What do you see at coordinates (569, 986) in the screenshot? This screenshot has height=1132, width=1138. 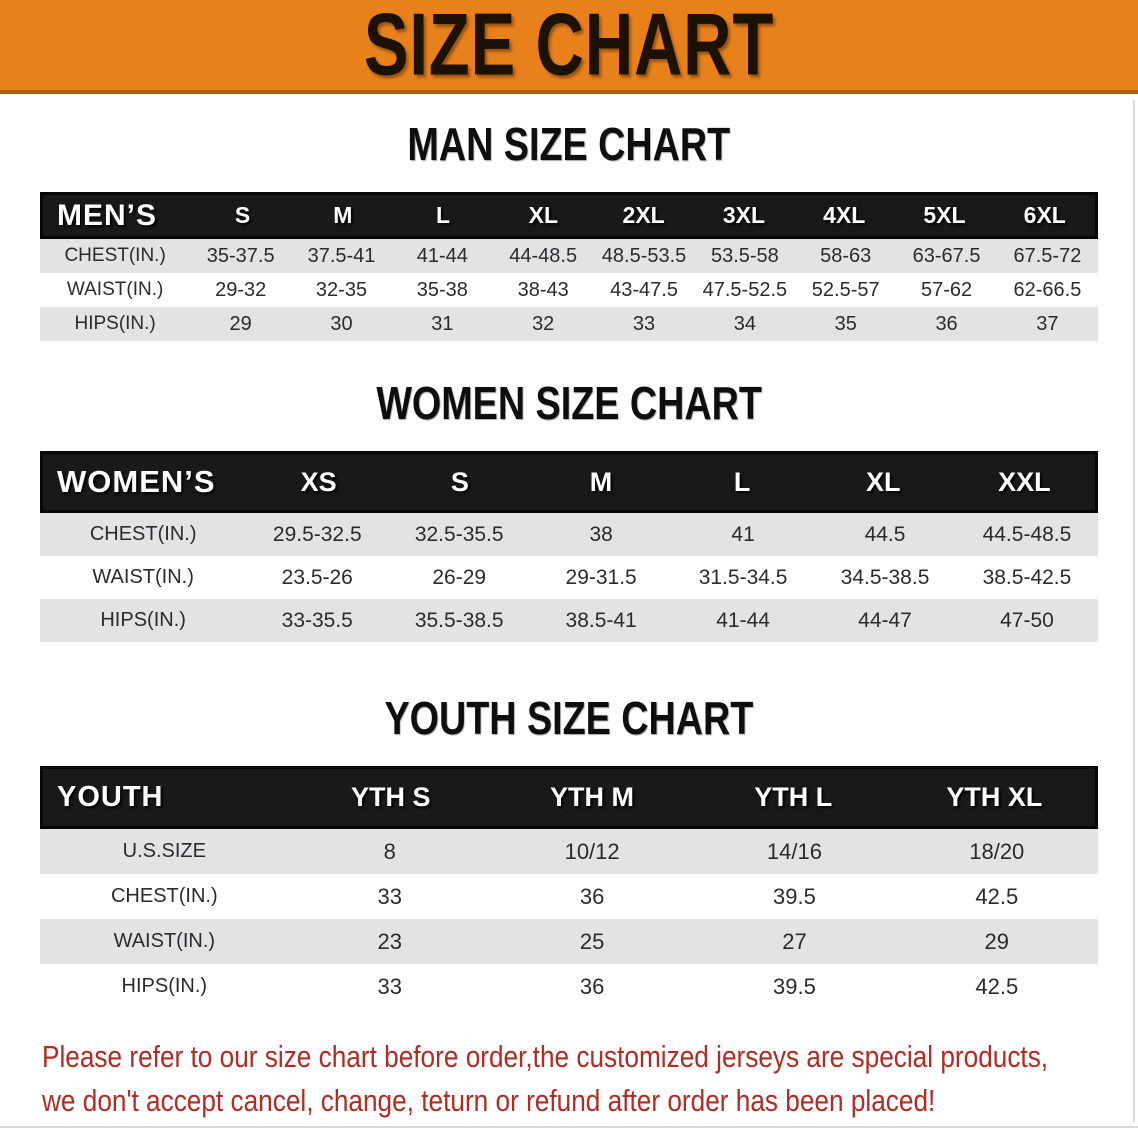 I see `table-row: HIPS(IN.) 33 36 39.5 42.5` at bounding box center [569, 986].